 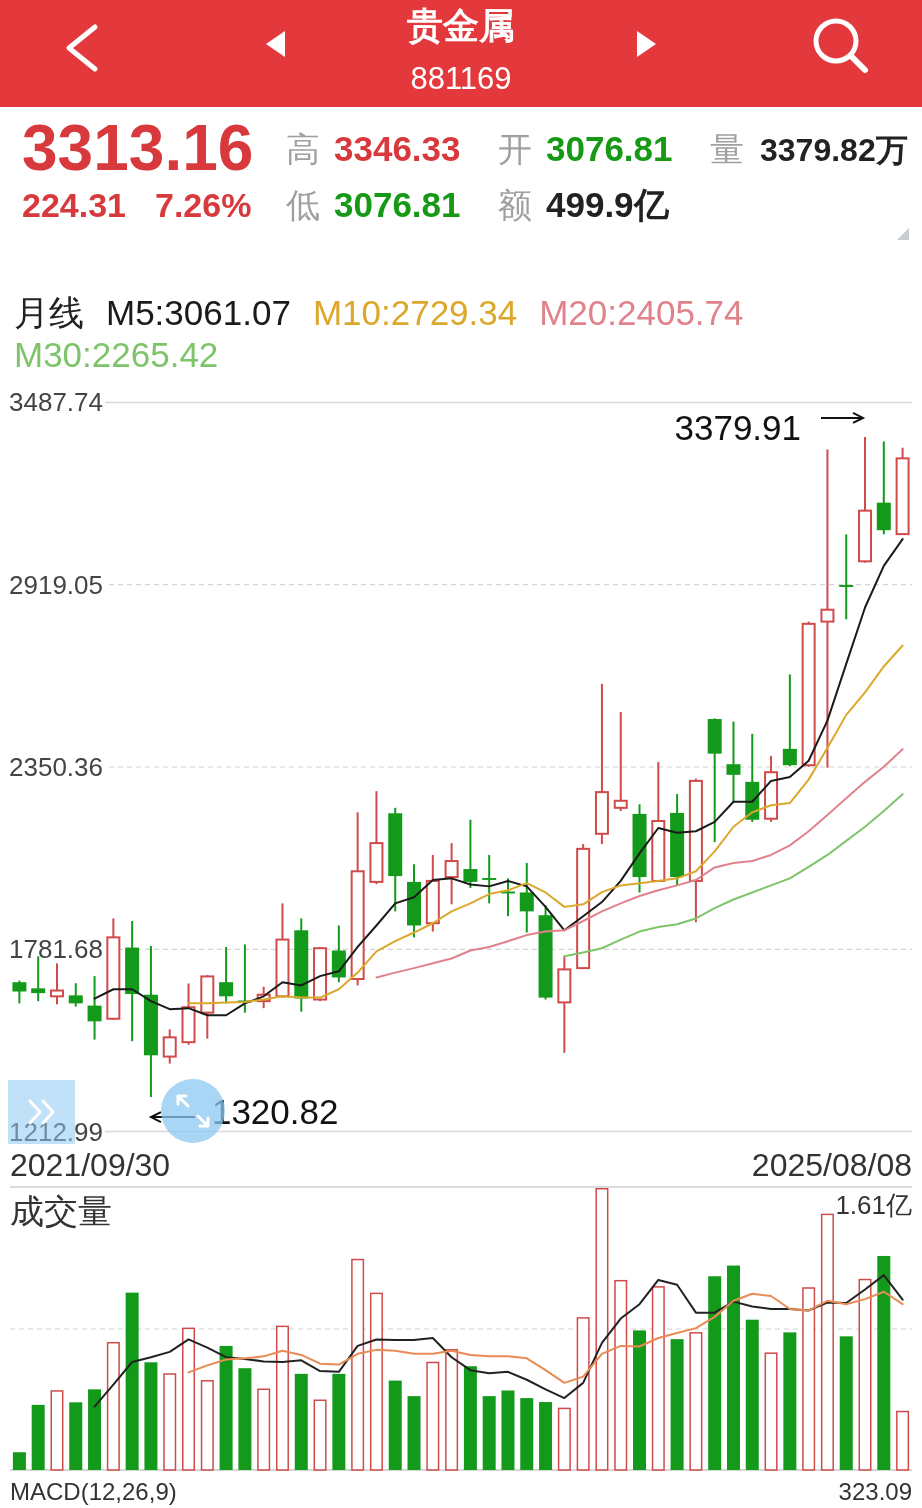 I want to click on text: 881169, so click(x=461, y=78).